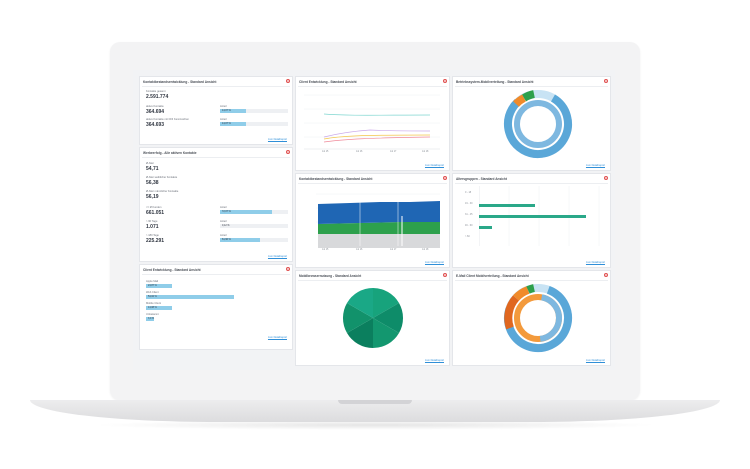 The image size is (750, 469). I want to click on client-share-value: 54,02 %, so click(152, 296).